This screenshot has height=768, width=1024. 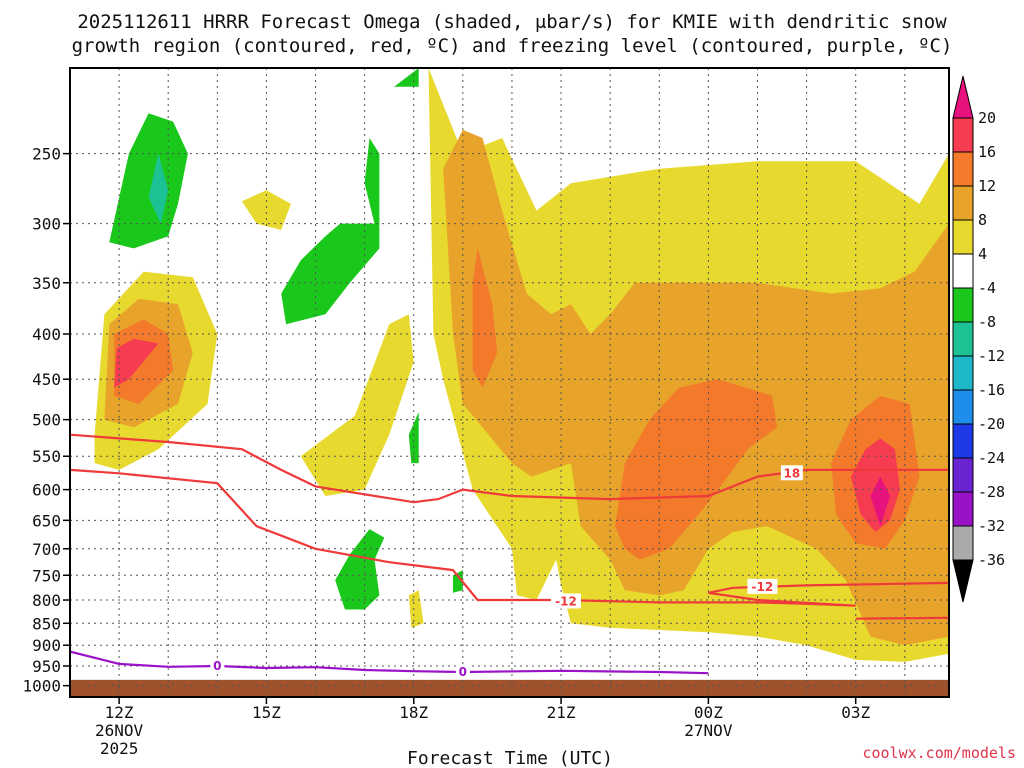 I want to click on colorbar-label-8: 8, so click(x=982, y=220).